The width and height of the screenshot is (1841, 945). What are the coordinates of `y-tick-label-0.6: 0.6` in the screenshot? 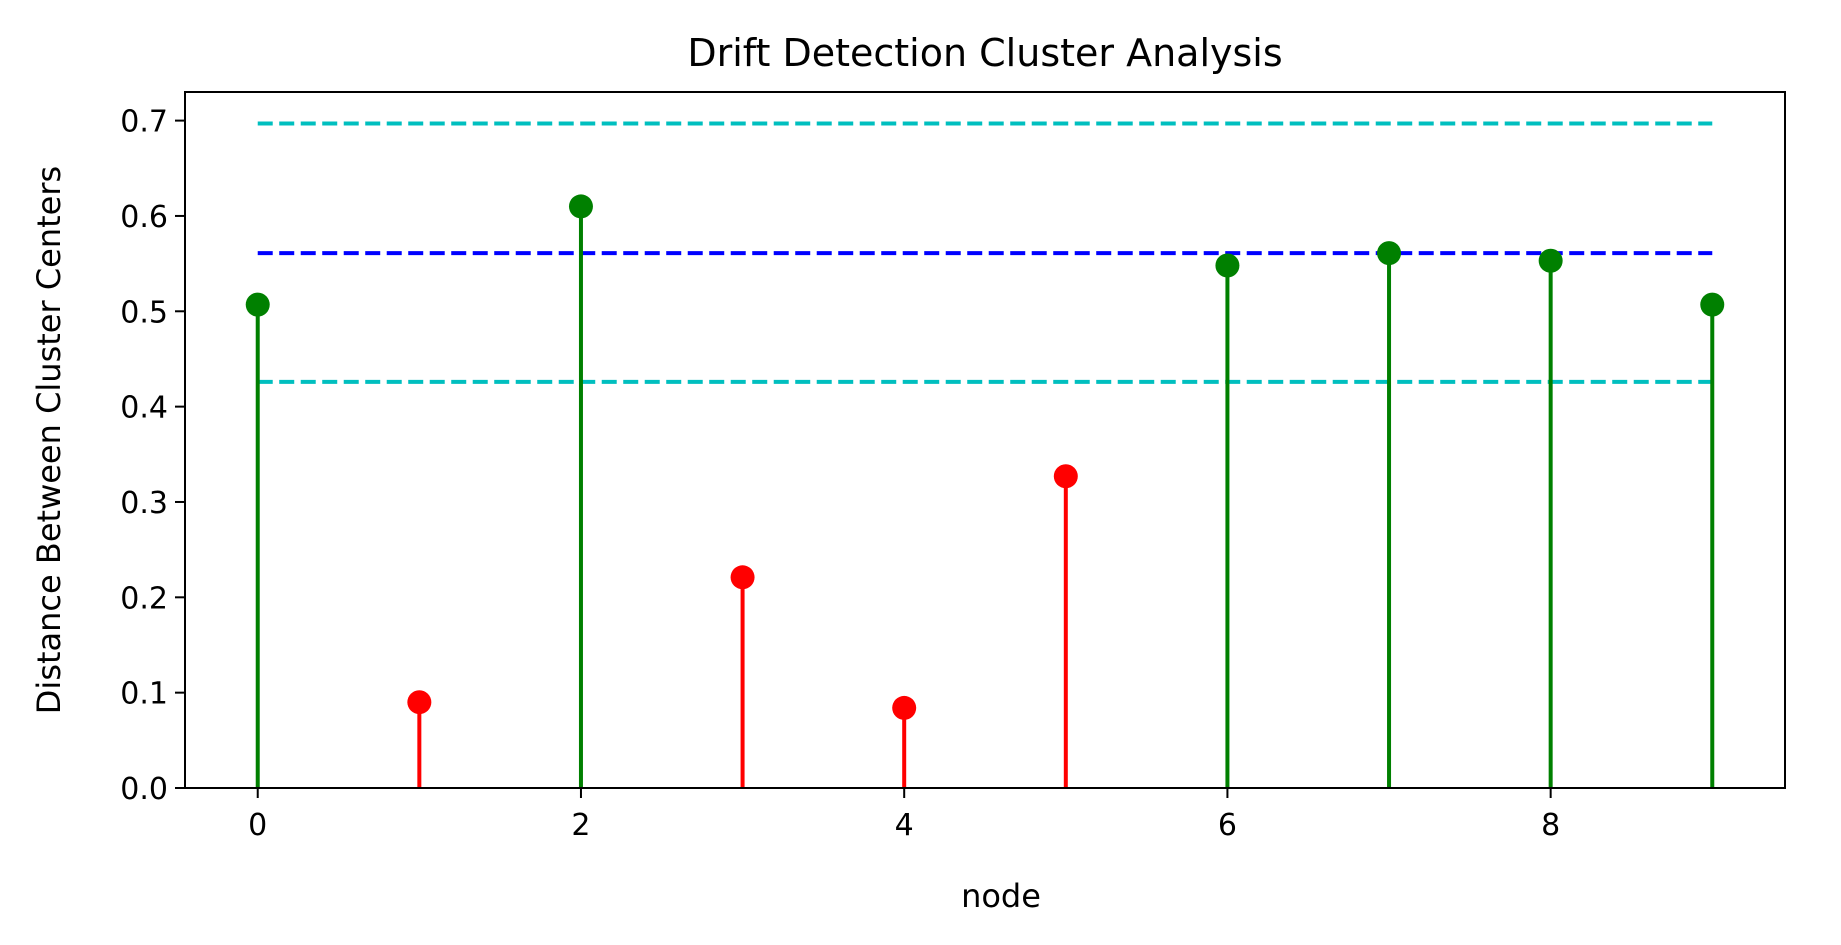 It's located at (144, 217).